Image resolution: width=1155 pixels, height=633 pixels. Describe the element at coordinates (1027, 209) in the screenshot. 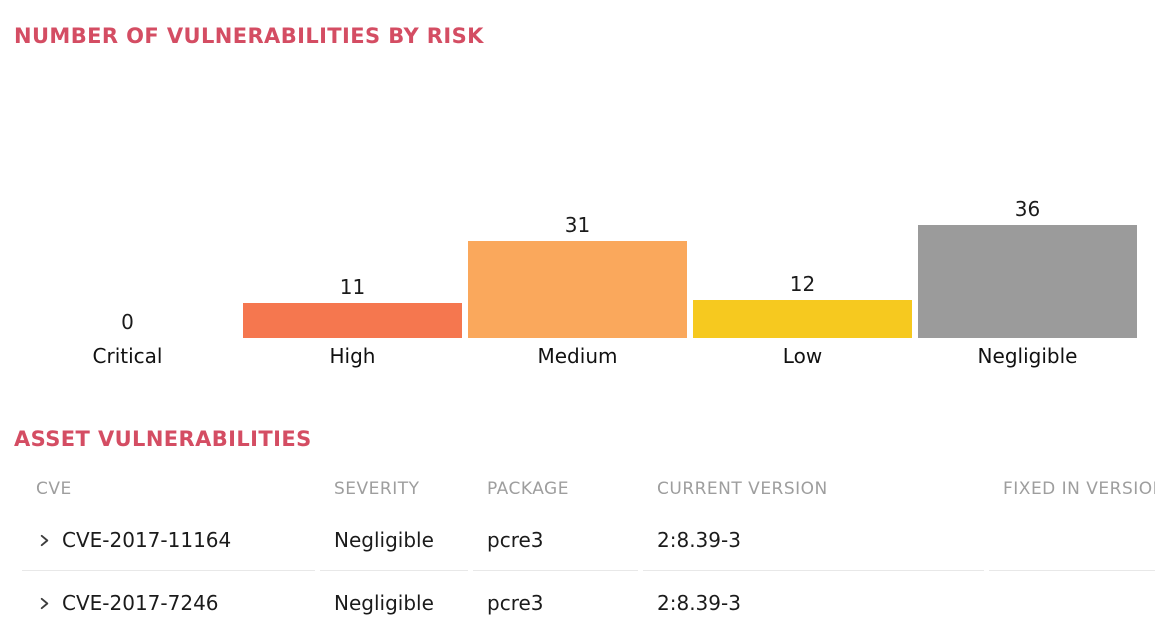

I see `bar-value-label: 36` at that location.